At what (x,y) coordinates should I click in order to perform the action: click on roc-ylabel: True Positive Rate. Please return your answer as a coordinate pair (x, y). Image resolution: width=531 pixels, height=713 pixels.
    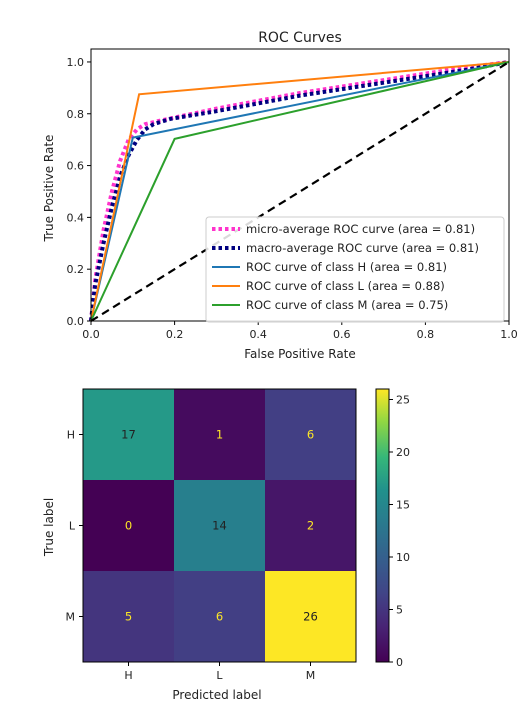
    Looking at the image, I should click on (49, 189).